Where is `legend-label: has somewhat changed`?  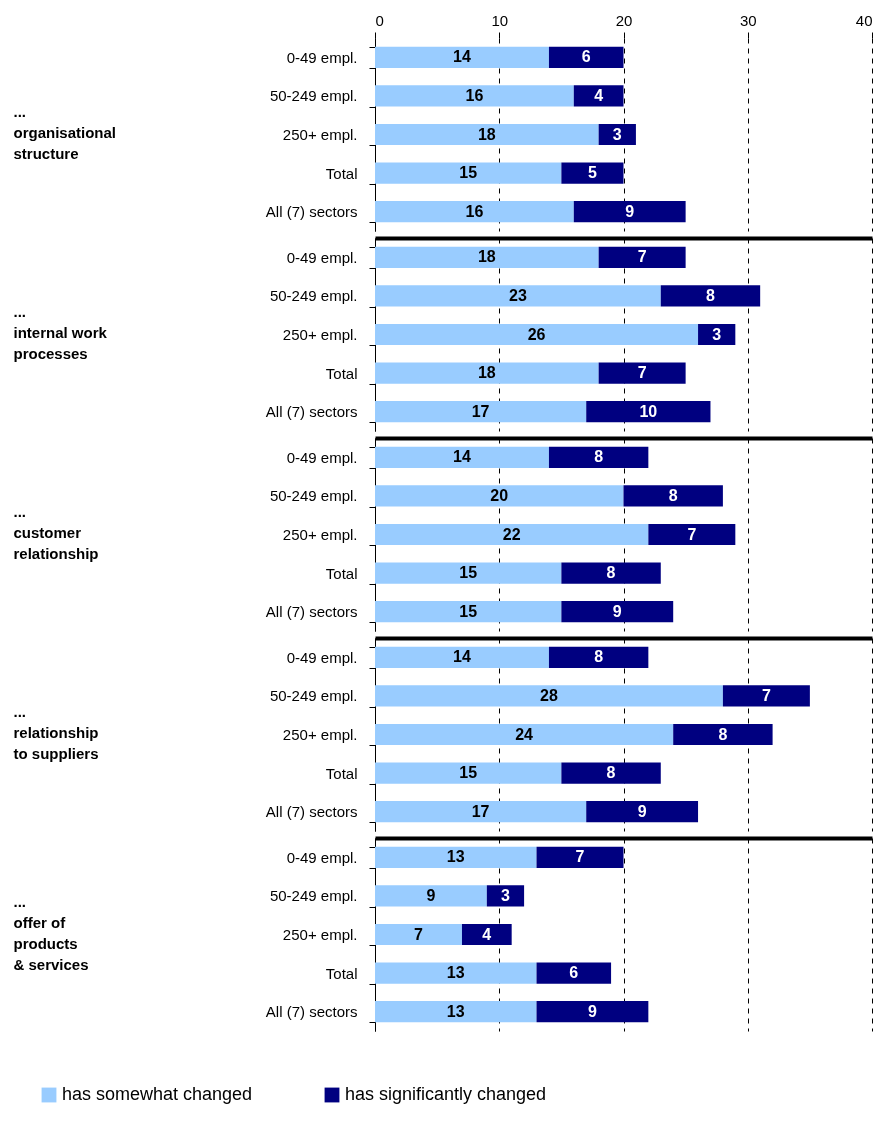
legend-label: has somewhat changed is located at coordinates (157, 1094).